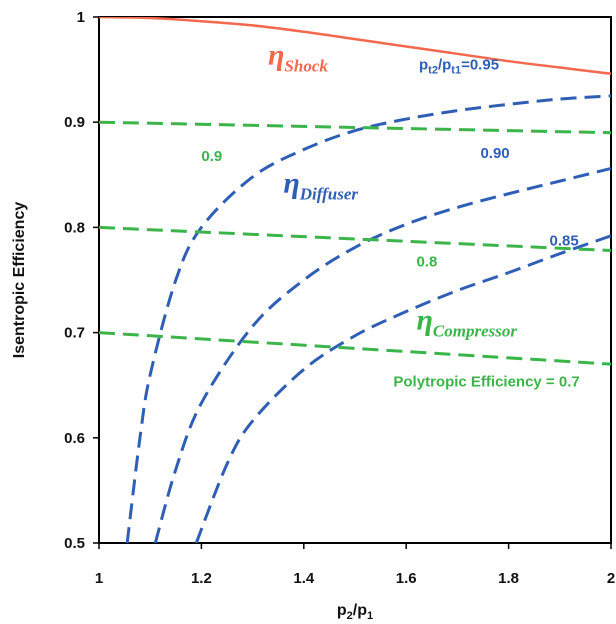 The image size is (616, 624). What do you see at coordinates (564, 240) in the screenshot?
I see `label-085: 0.85` at bounding box center [564, 240].